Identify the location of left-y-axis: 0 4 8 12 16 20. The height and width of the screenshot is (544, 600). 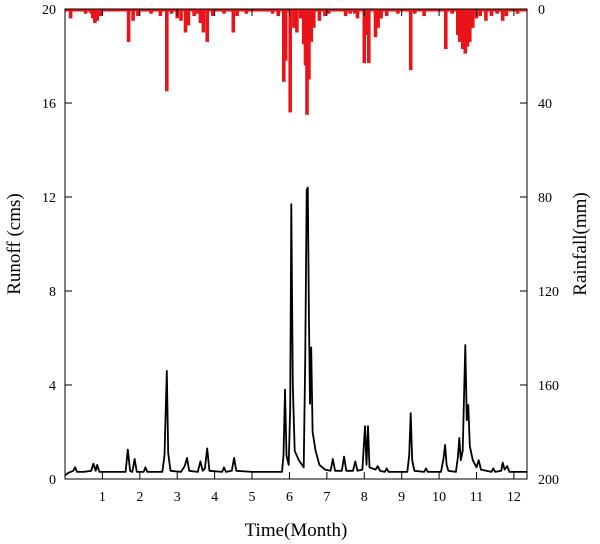
(57, 245).